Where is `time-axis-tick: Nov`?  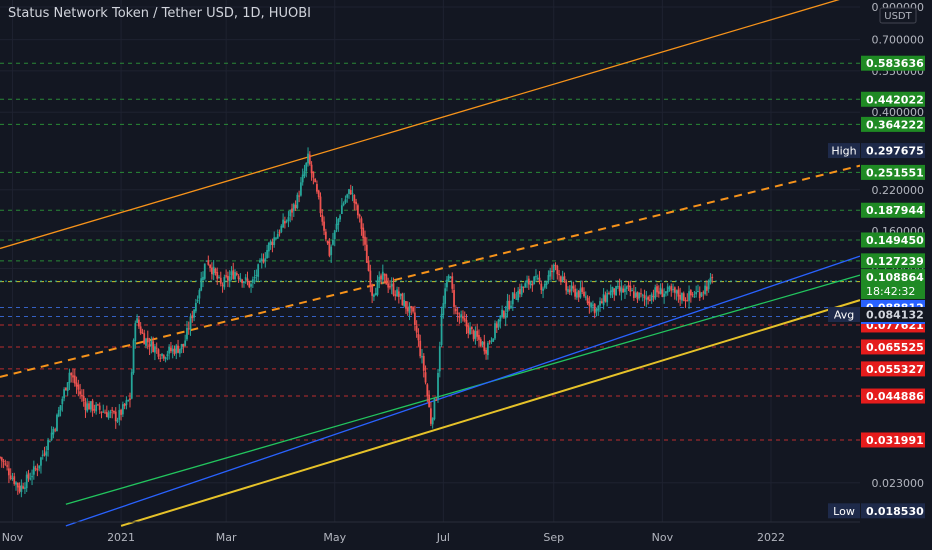
time-axis-tick: Nov is located at coordinates (663, 537).